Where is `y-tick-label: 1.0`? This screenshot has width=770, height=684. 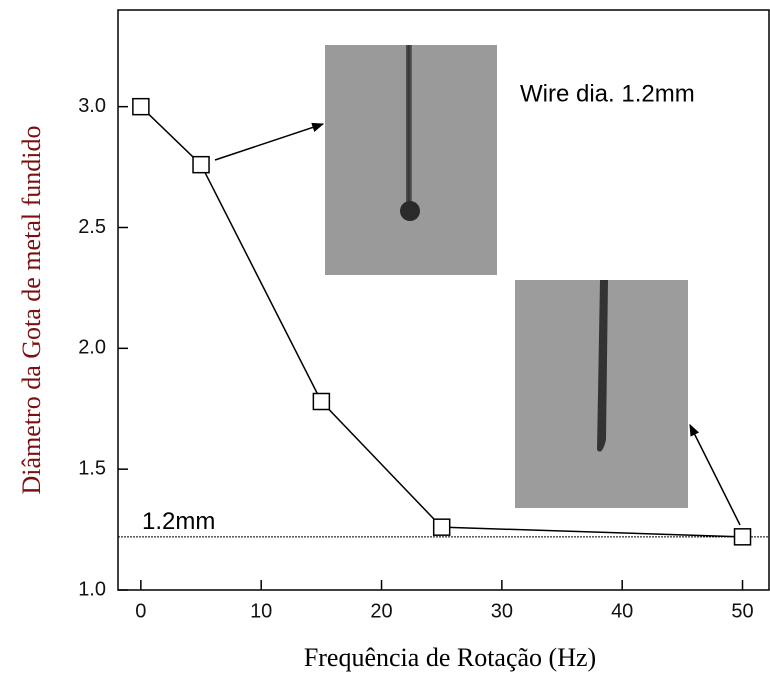 y-tick-label: 1.0 is located at coordinates (92, 589).